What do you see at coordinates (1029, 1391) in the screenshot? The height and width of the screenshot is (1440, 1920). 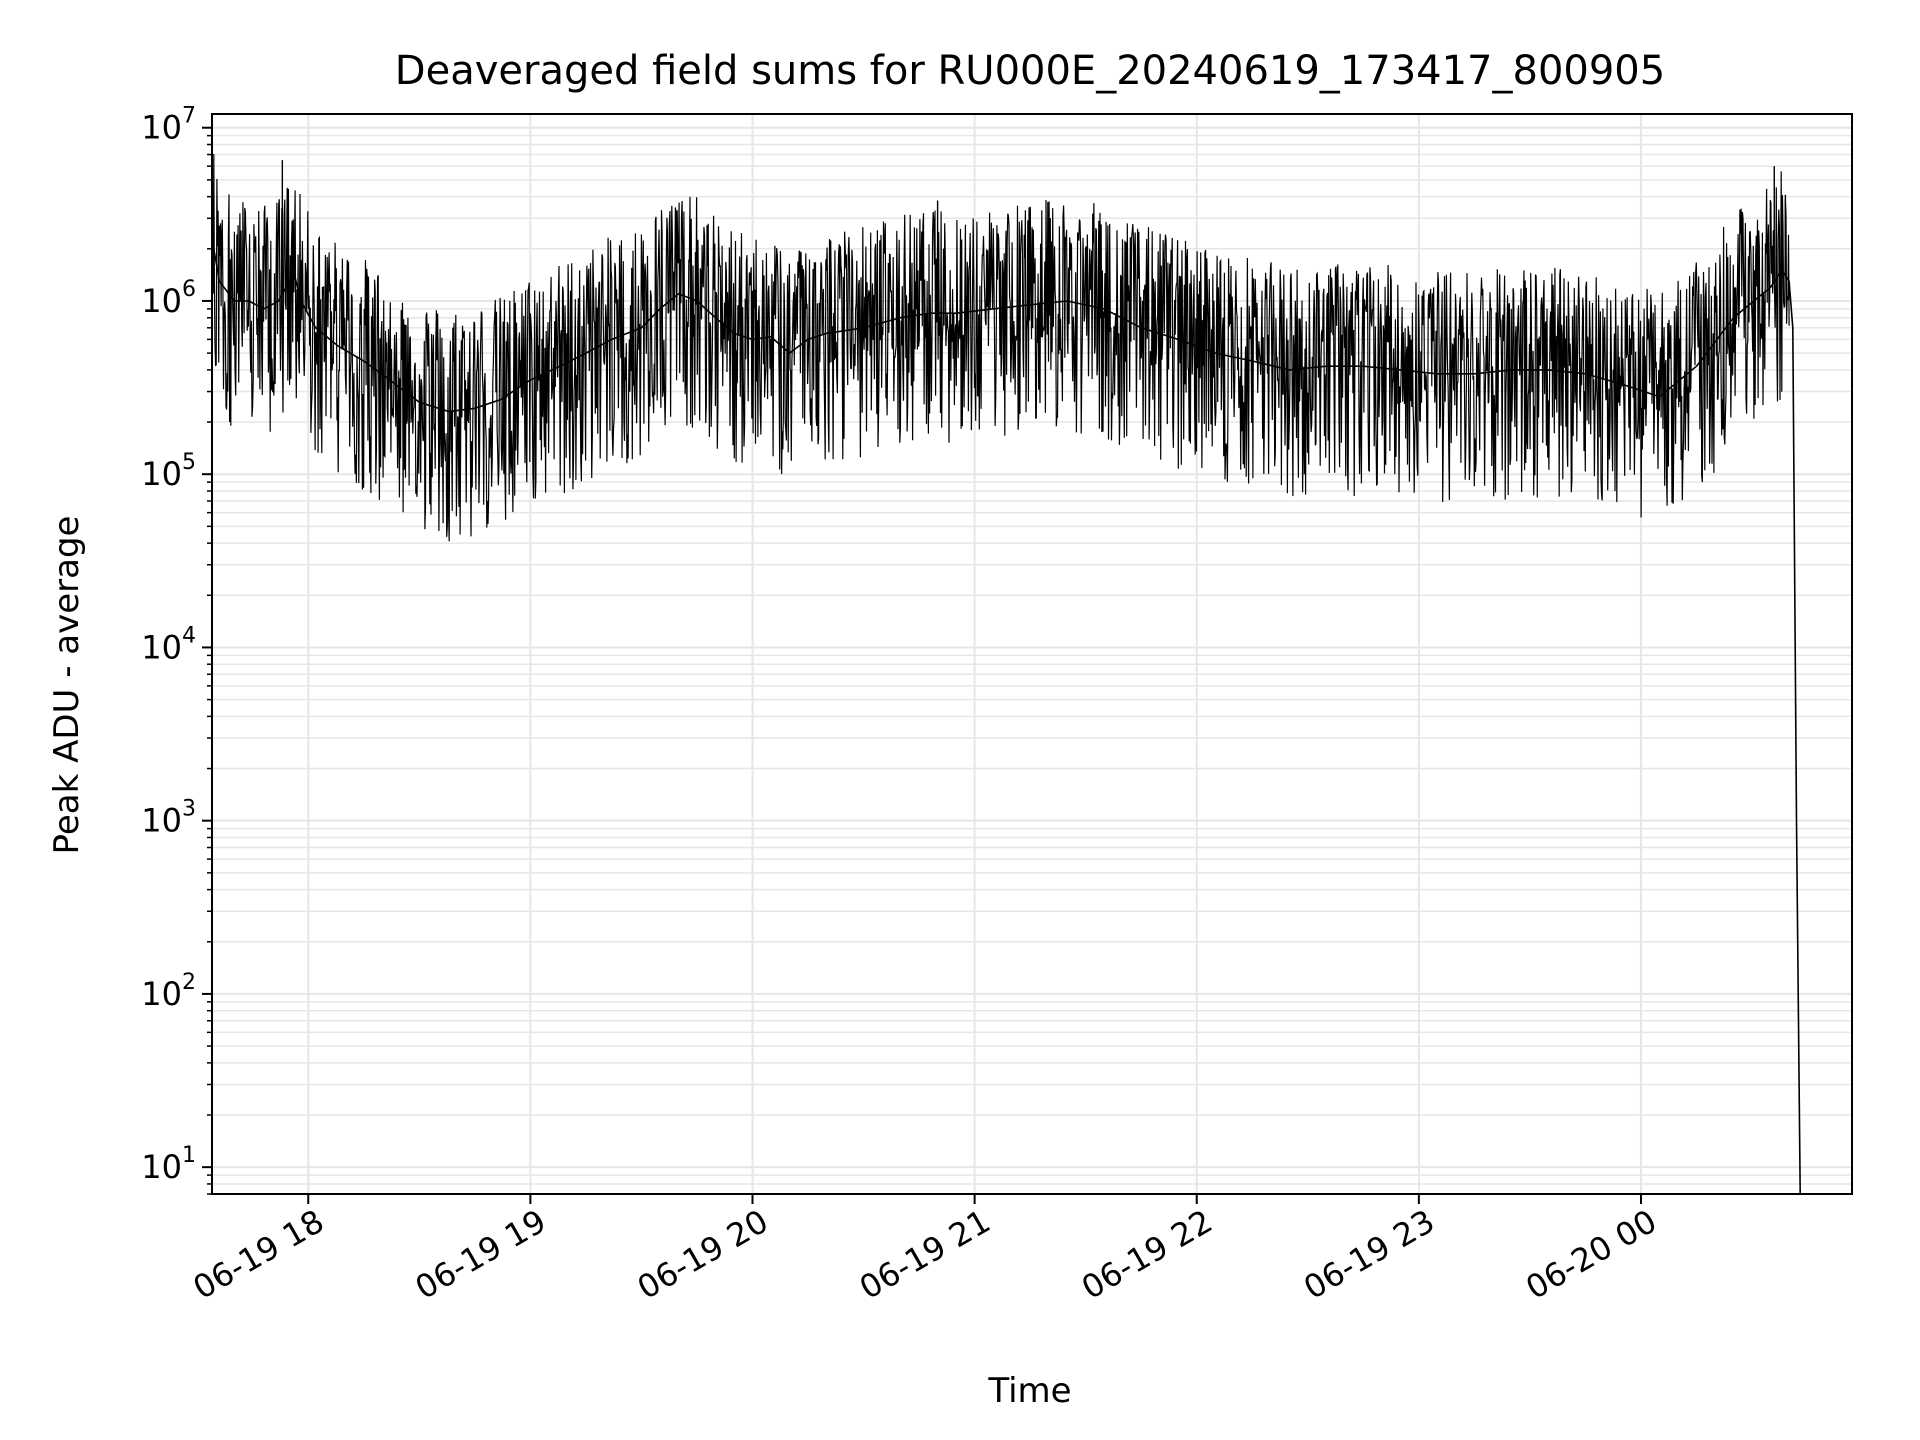 I see `x-axis-label: Time` at bounding box center [1029, 1391].